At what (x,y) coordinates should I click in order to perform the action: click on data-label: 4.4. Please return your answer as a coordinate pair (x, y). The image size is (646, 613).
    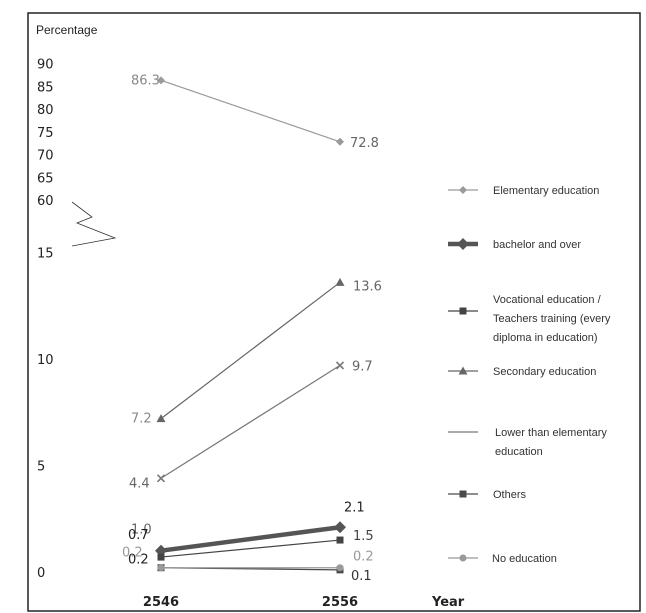
    Looking at the image, I should click on (139, 483).